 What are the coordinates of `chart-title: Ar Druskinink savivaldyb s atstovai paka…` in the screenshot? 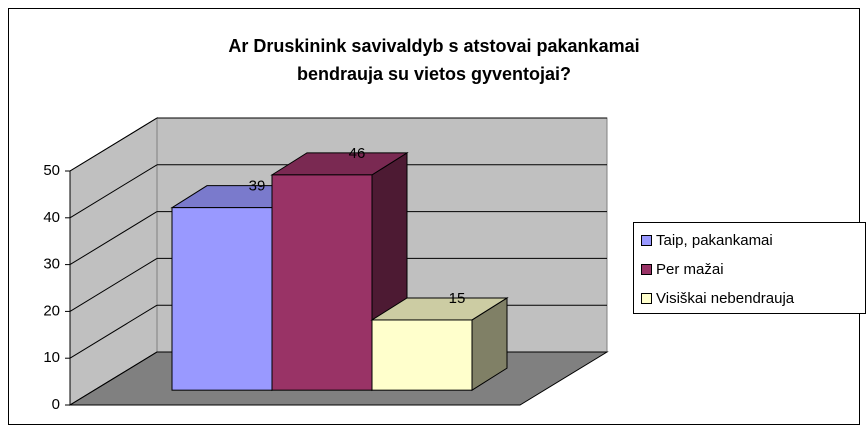 It's located at (433, 46).